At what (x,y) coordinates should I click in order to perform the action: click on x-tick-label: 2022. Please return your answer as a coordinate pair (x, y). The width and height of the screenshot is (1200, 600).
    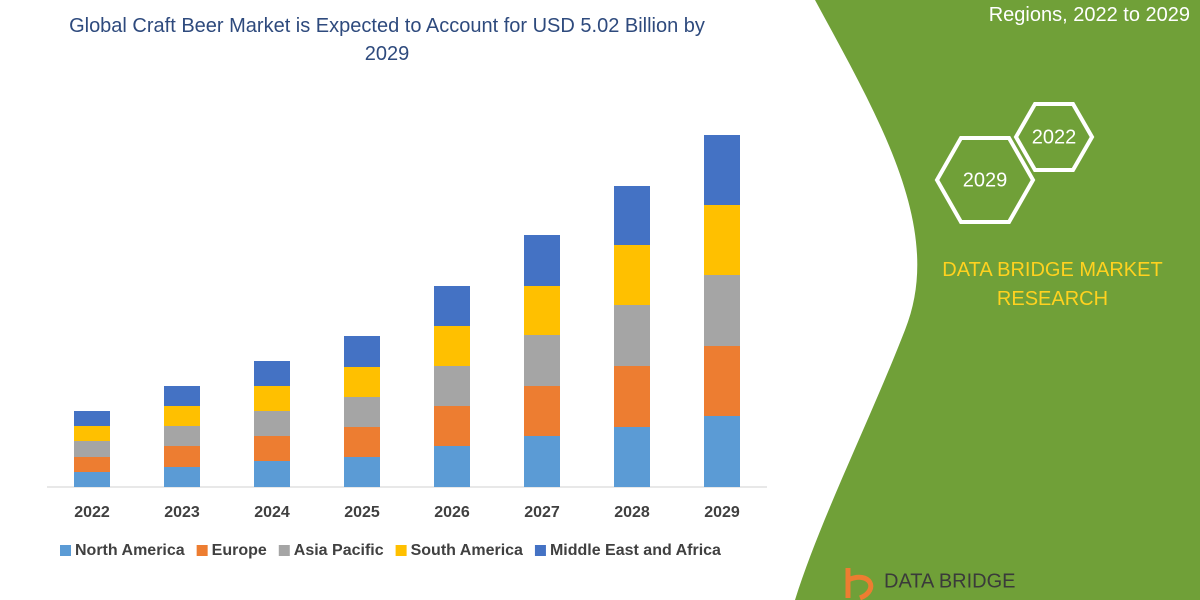
    Looking at the image, I should click on (92, 512).